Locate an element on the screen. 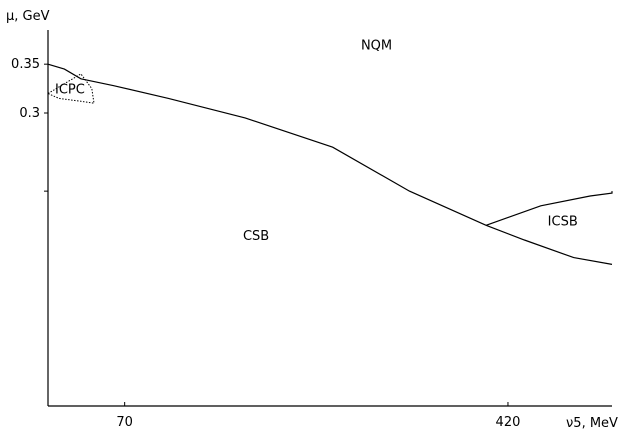  y-tick-label-1: 0.3 is located at coordinates (29, 113).